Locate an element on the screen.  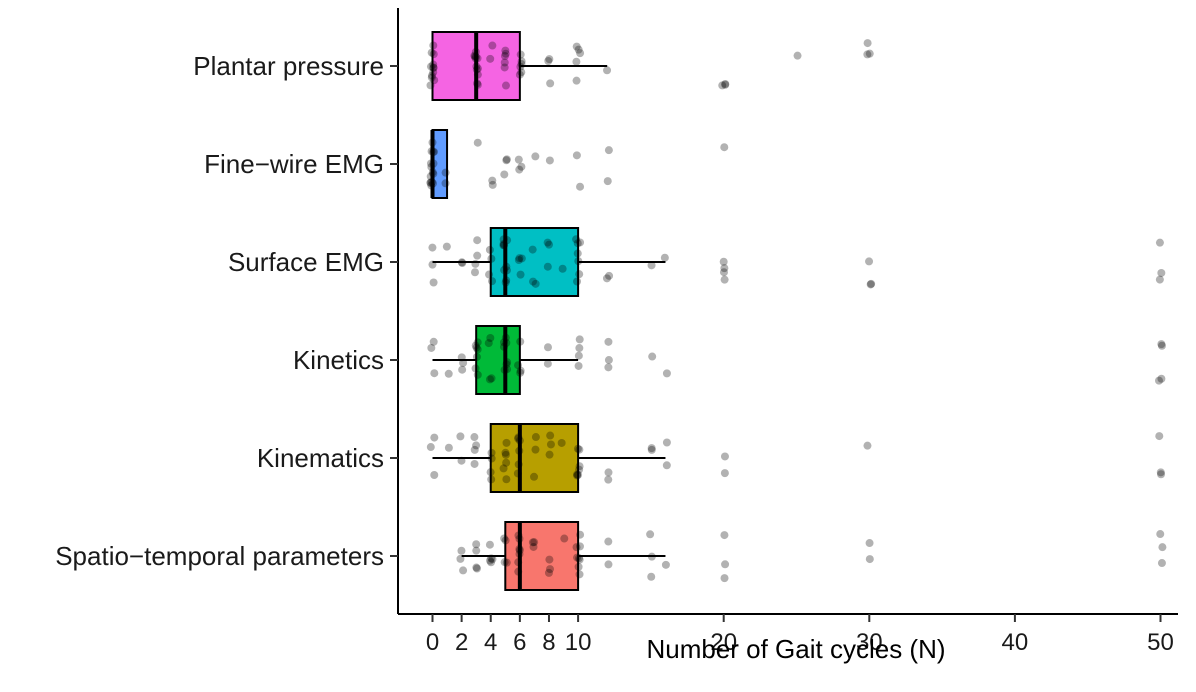
x-tick-label: 40 is located at coordinates (1015, 642).